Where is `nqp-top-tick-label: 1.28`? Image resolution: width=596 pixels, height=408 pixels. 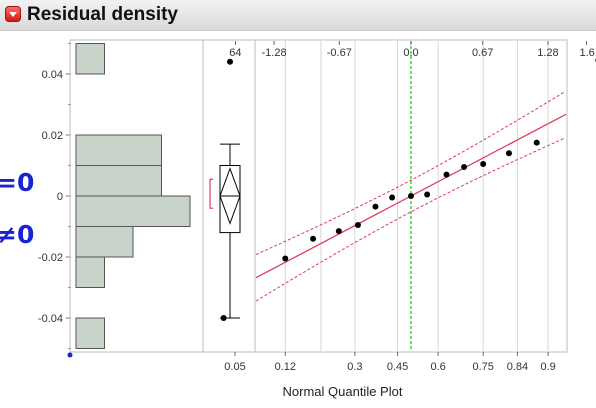 nqp-top-tick-label: 1.28 is located at coordinates (547, 53).